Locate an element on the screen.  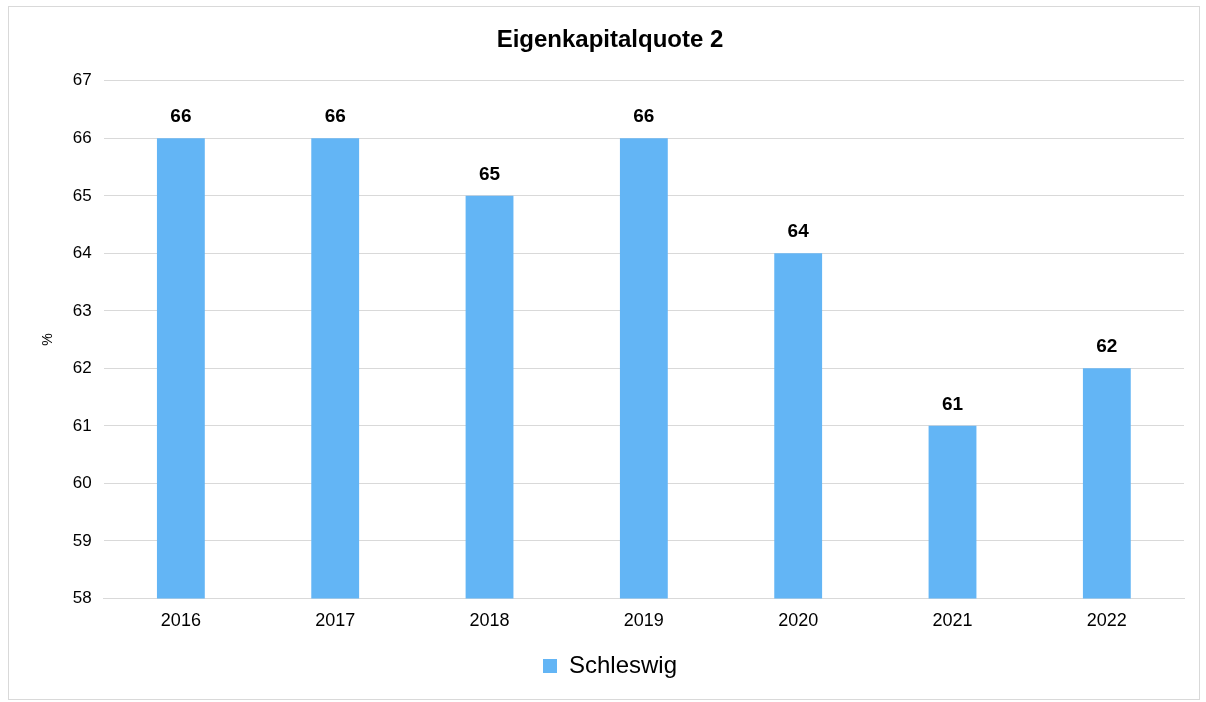
x-tick-label: 2017 is located at coordinates (335, 620).